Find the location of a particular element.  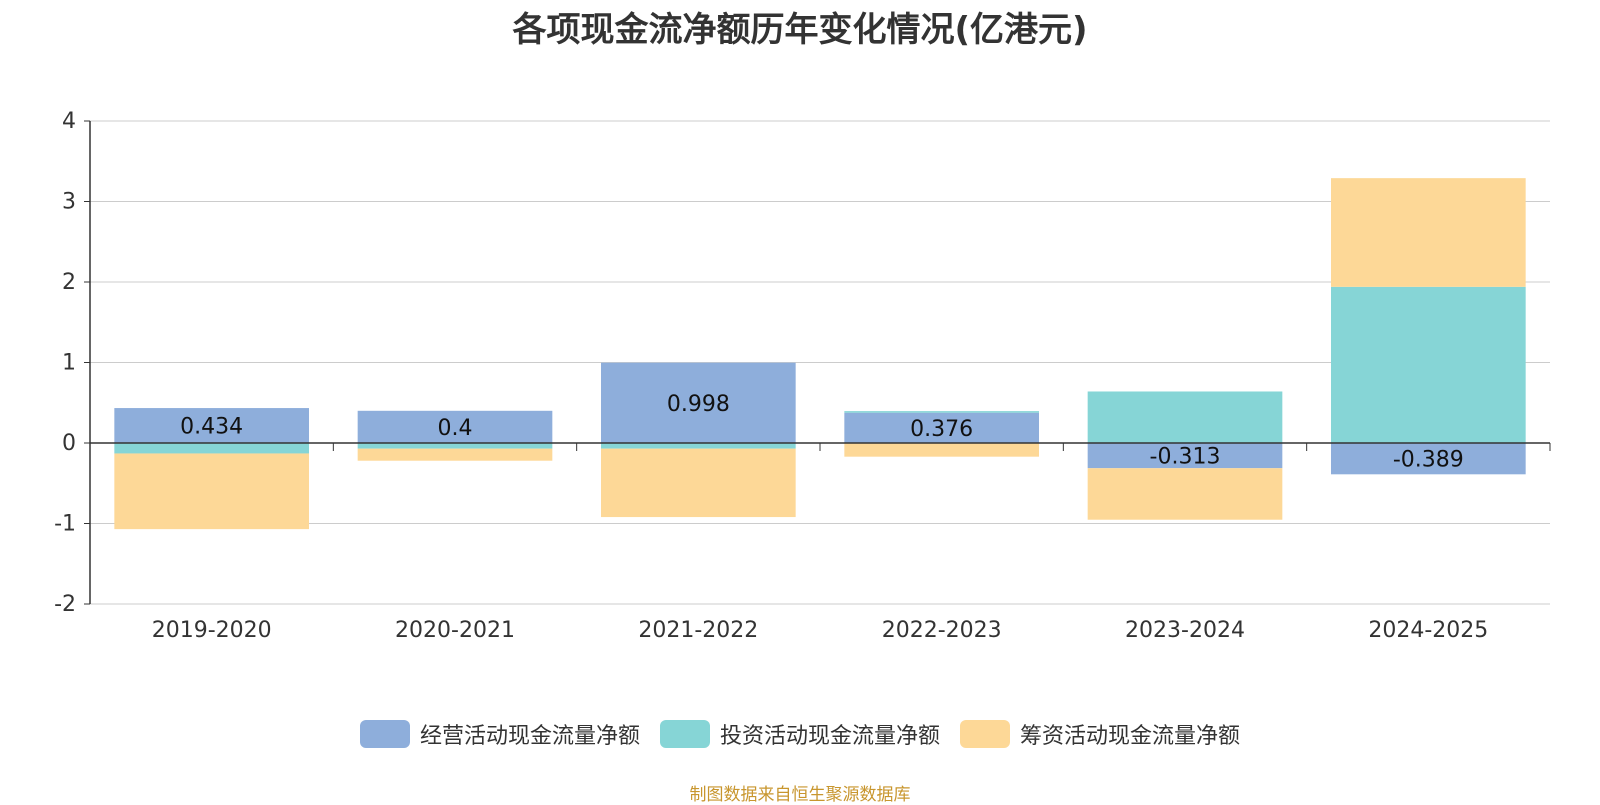

data-label: 0.4 is located at coordinates (455, 428).